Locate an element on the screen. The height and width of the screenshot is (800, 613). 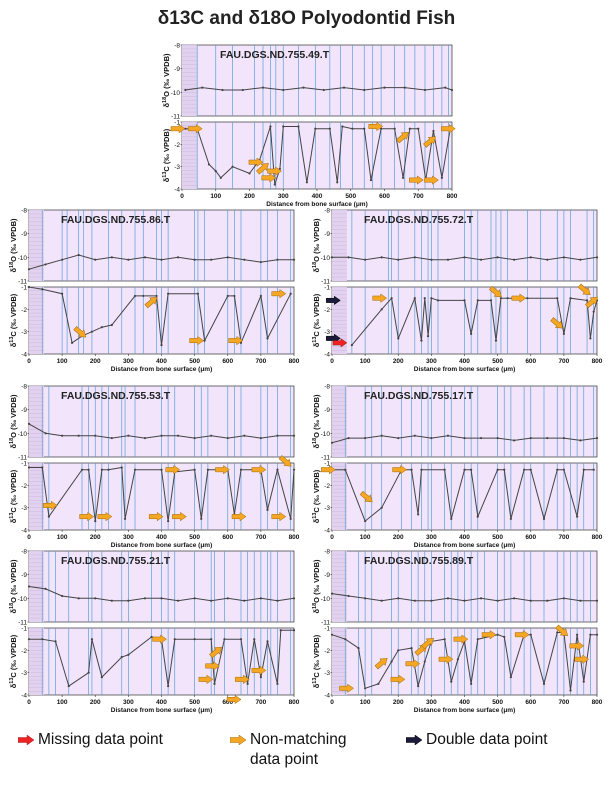
sample-label: FAU.DGS.ND.755.53.T is located at coordinates (116, 396).